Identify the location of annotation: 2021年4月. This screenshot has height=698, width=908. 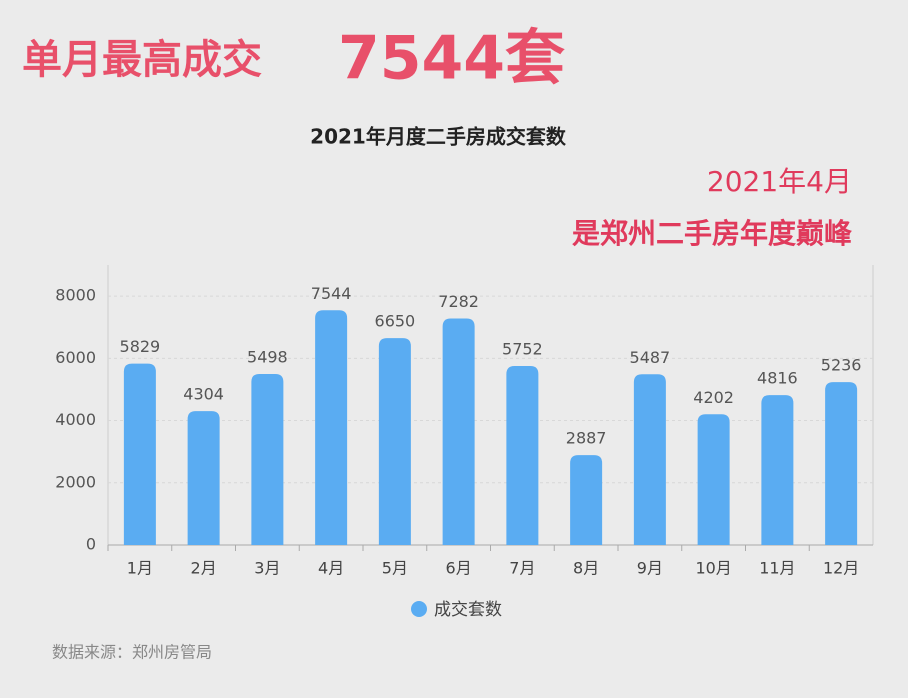
(779, 181).